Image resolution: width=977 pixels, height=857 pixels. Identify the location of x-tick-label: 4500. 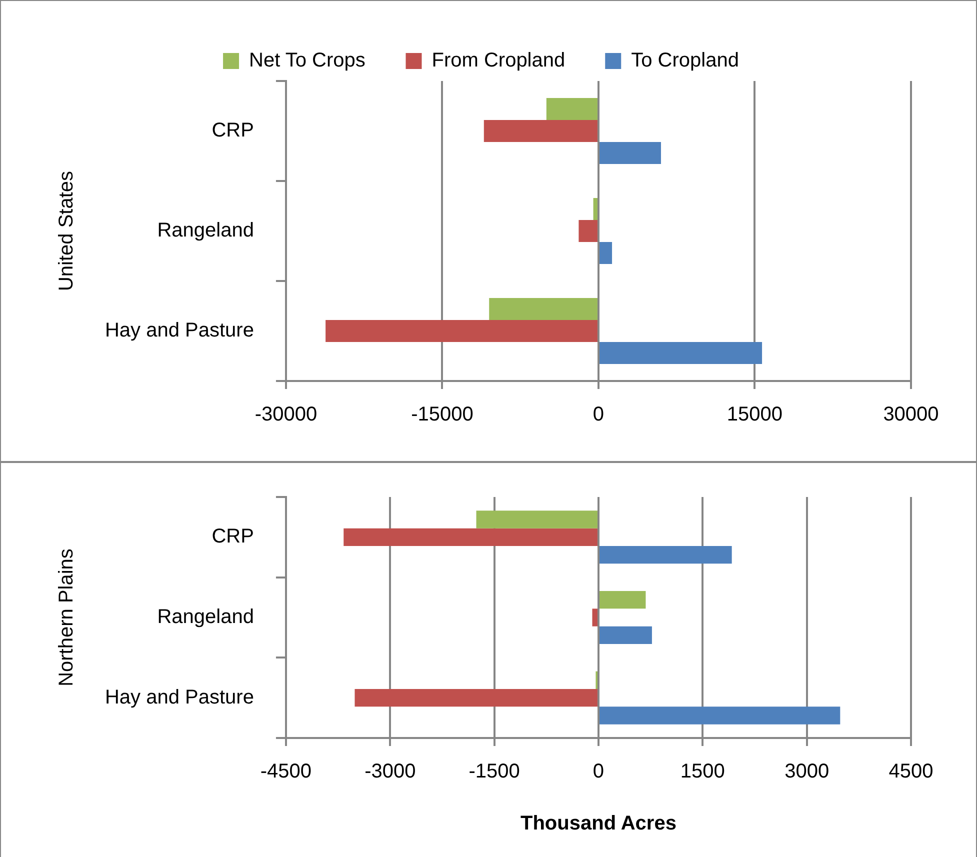
(911, 771).